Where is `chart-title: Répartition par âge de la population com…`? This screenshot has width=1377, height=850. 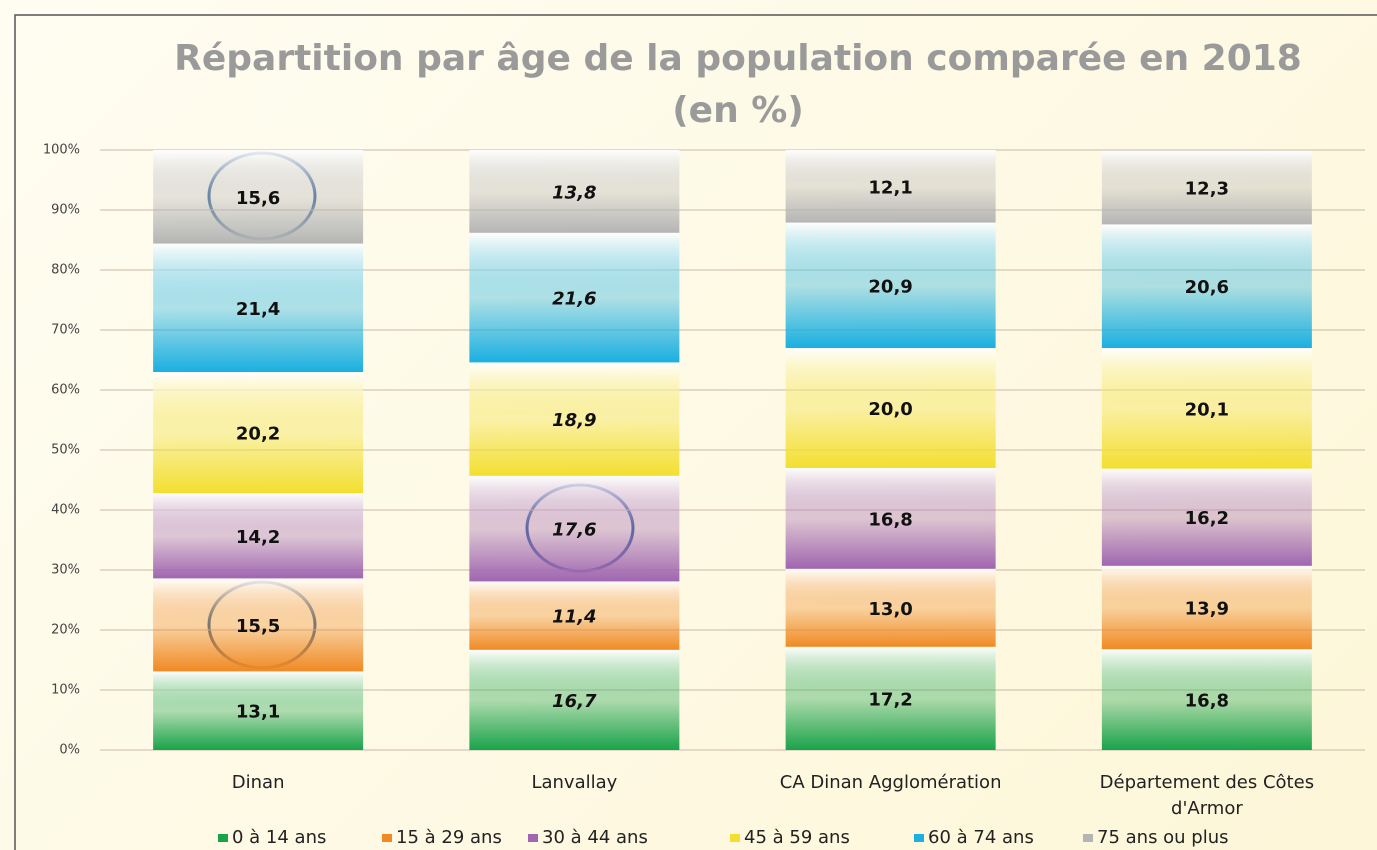 chart-title: Répartition par âge de la population com… is located at coordinates (738, 58).